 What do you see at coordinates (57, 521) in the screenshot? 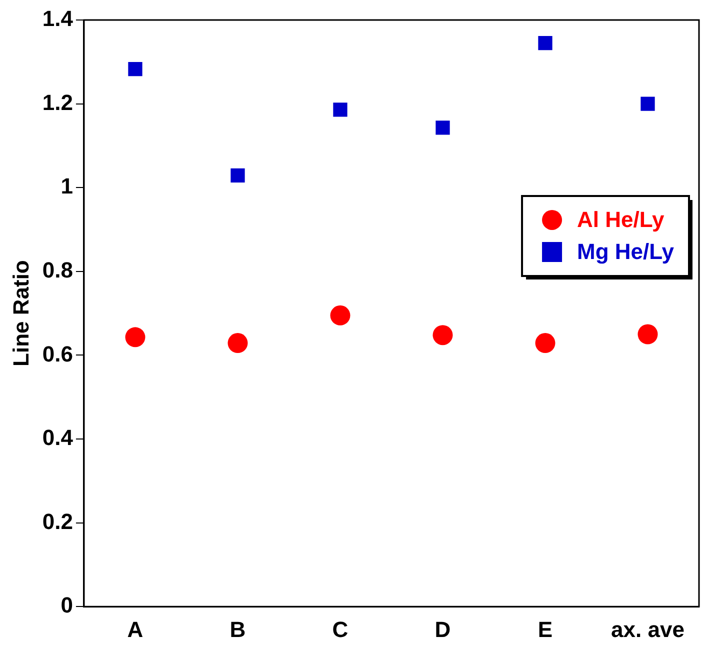
I see `y-tick-label: 0.2` at bounding box center [57, 521].